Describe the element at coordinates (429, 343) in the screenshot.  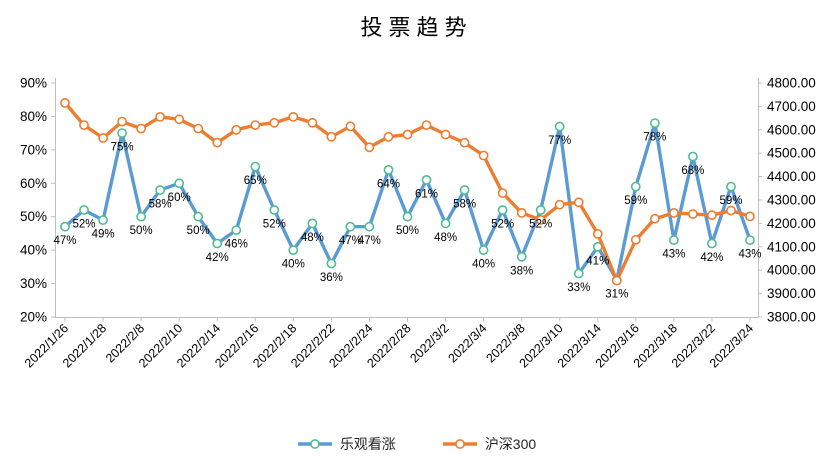
I see `x-axis-tick-label: 2022/3/2` at that location.